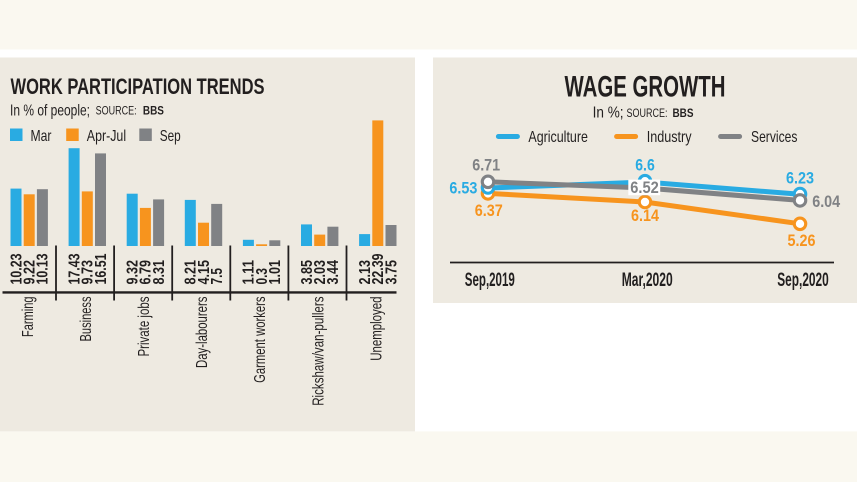  I want to click on svg-text: 4.15, so click(204, 272).